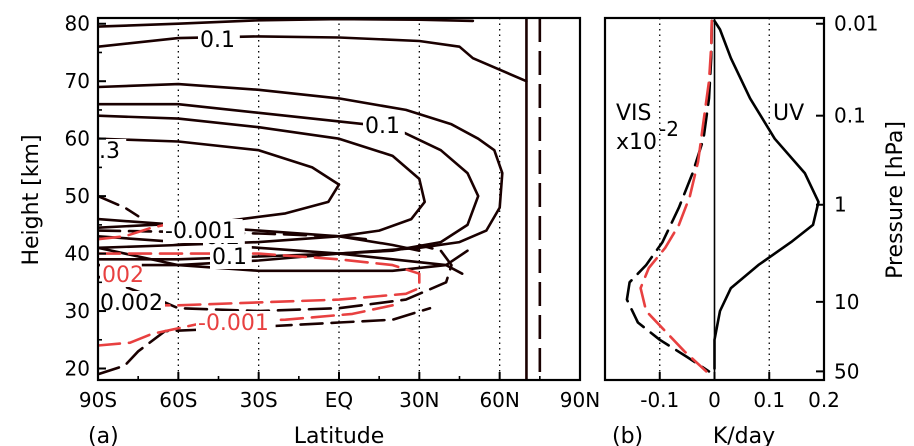  What do you see at coordinates (850, 116) in the screenshot?
I see `ytick-label-b-1: 0.1` at bounding box center [850, 116].